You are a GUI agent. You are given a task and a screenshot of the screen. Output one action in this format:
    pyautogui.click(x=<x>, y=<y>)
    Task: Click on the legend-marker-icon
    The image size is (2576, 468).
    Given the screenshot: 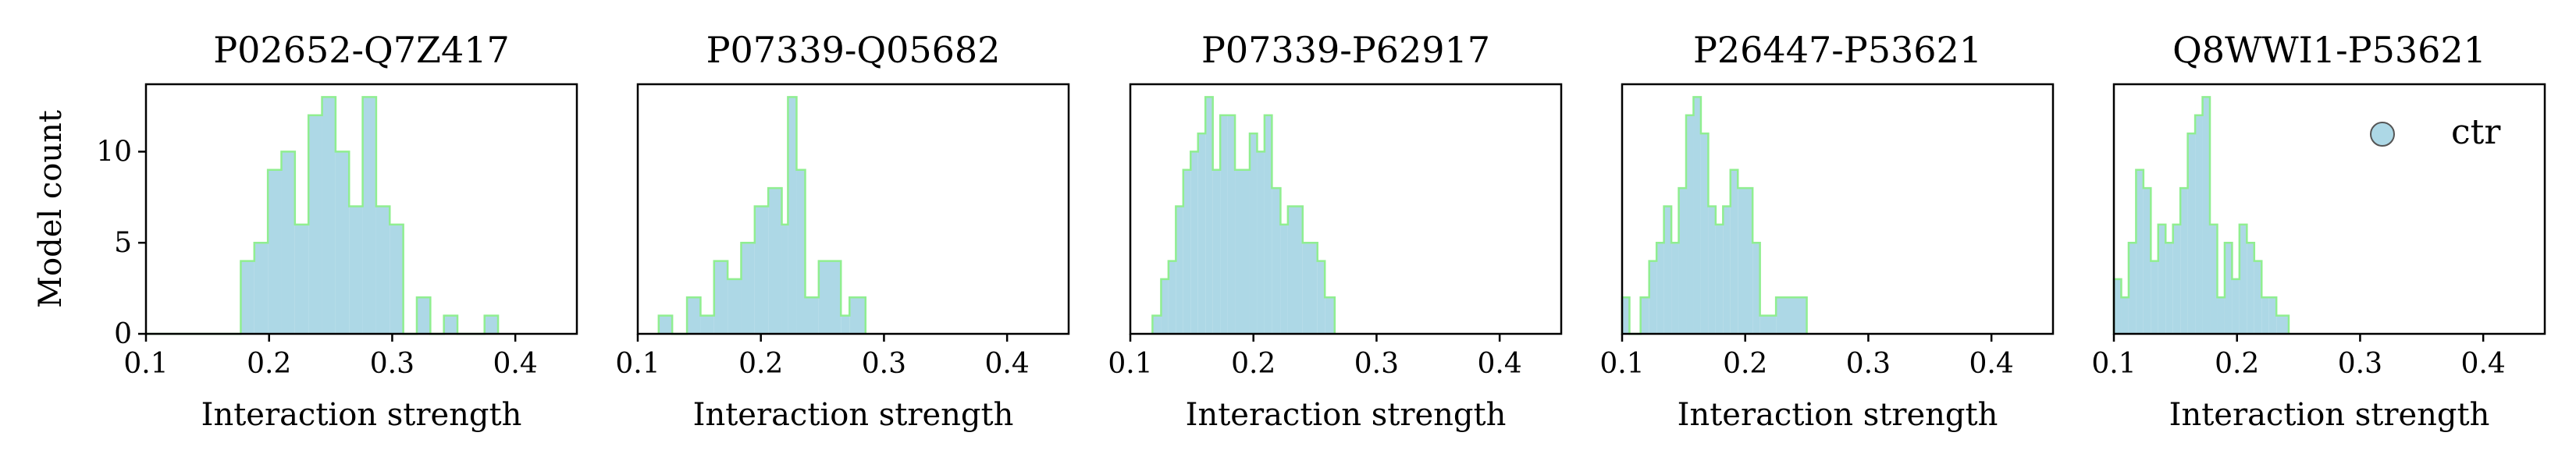 What is the action you would take?
    pyautogui.click(x=2382, y=135)
    